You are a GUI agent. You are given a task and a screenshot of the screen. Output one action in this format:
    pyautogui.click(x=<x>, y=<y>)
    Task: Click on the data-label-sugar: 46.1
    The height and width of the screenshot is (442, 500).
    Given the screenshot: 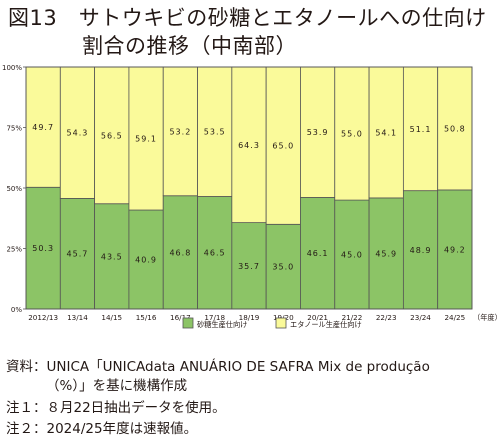 What is the action you would take?
    pyautogui.click(x=318, y=253)
    